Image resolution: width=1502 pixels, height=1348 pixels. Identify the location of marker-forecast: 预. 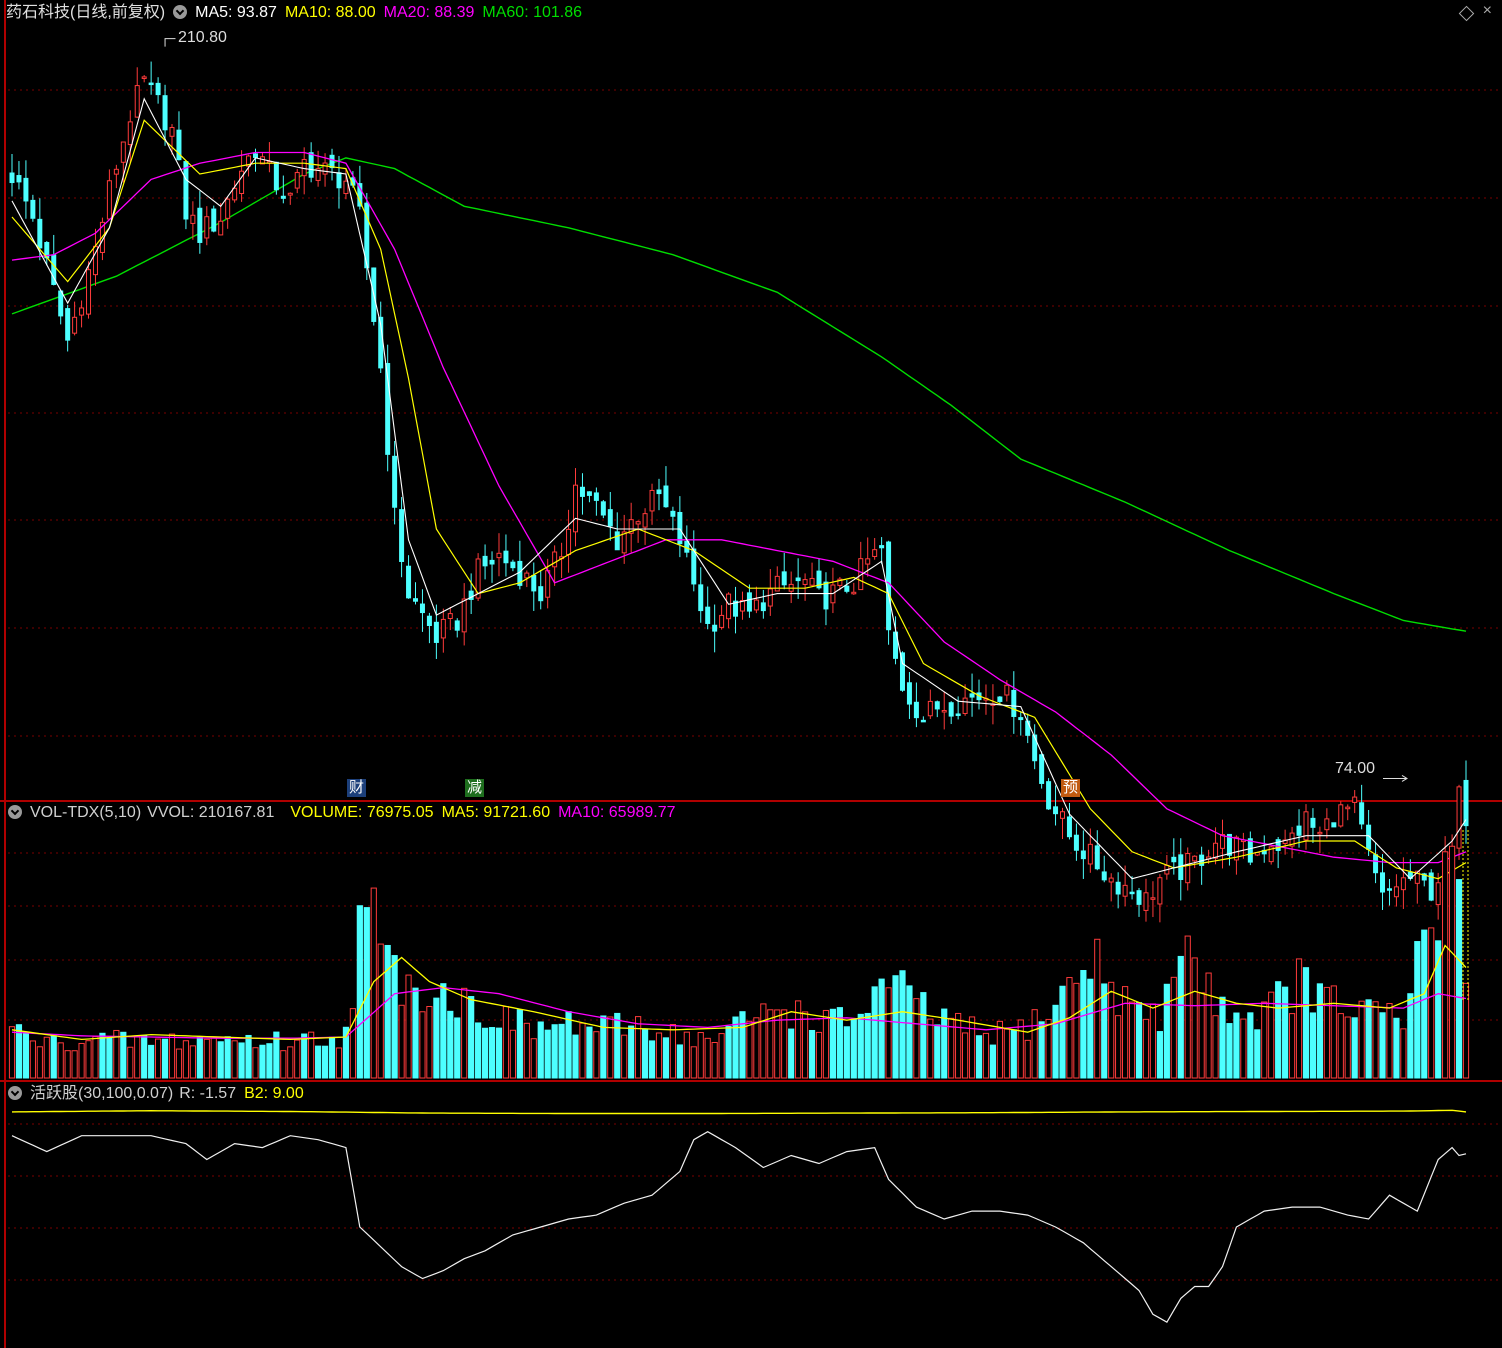
(1071, 788).